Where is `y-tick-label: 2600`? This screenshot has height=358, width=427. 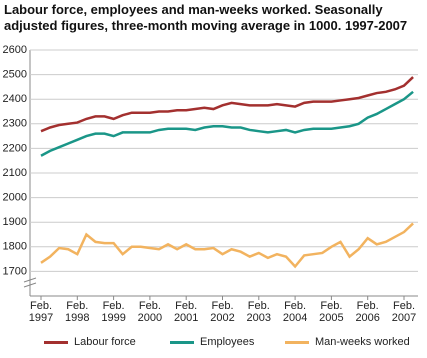
y-tick-label: 2600 is located at coordinates (15, 50).